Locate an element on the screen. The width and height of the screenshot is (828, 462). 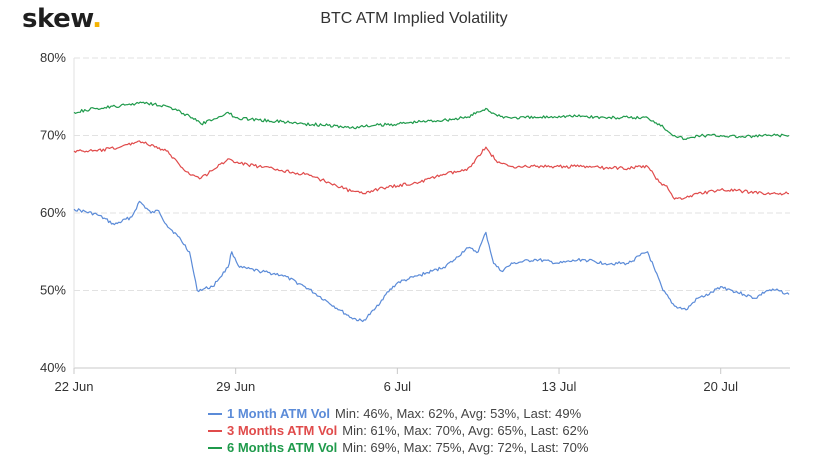
x-tick-label: 22 Jun is located at coordinates (73, 386).